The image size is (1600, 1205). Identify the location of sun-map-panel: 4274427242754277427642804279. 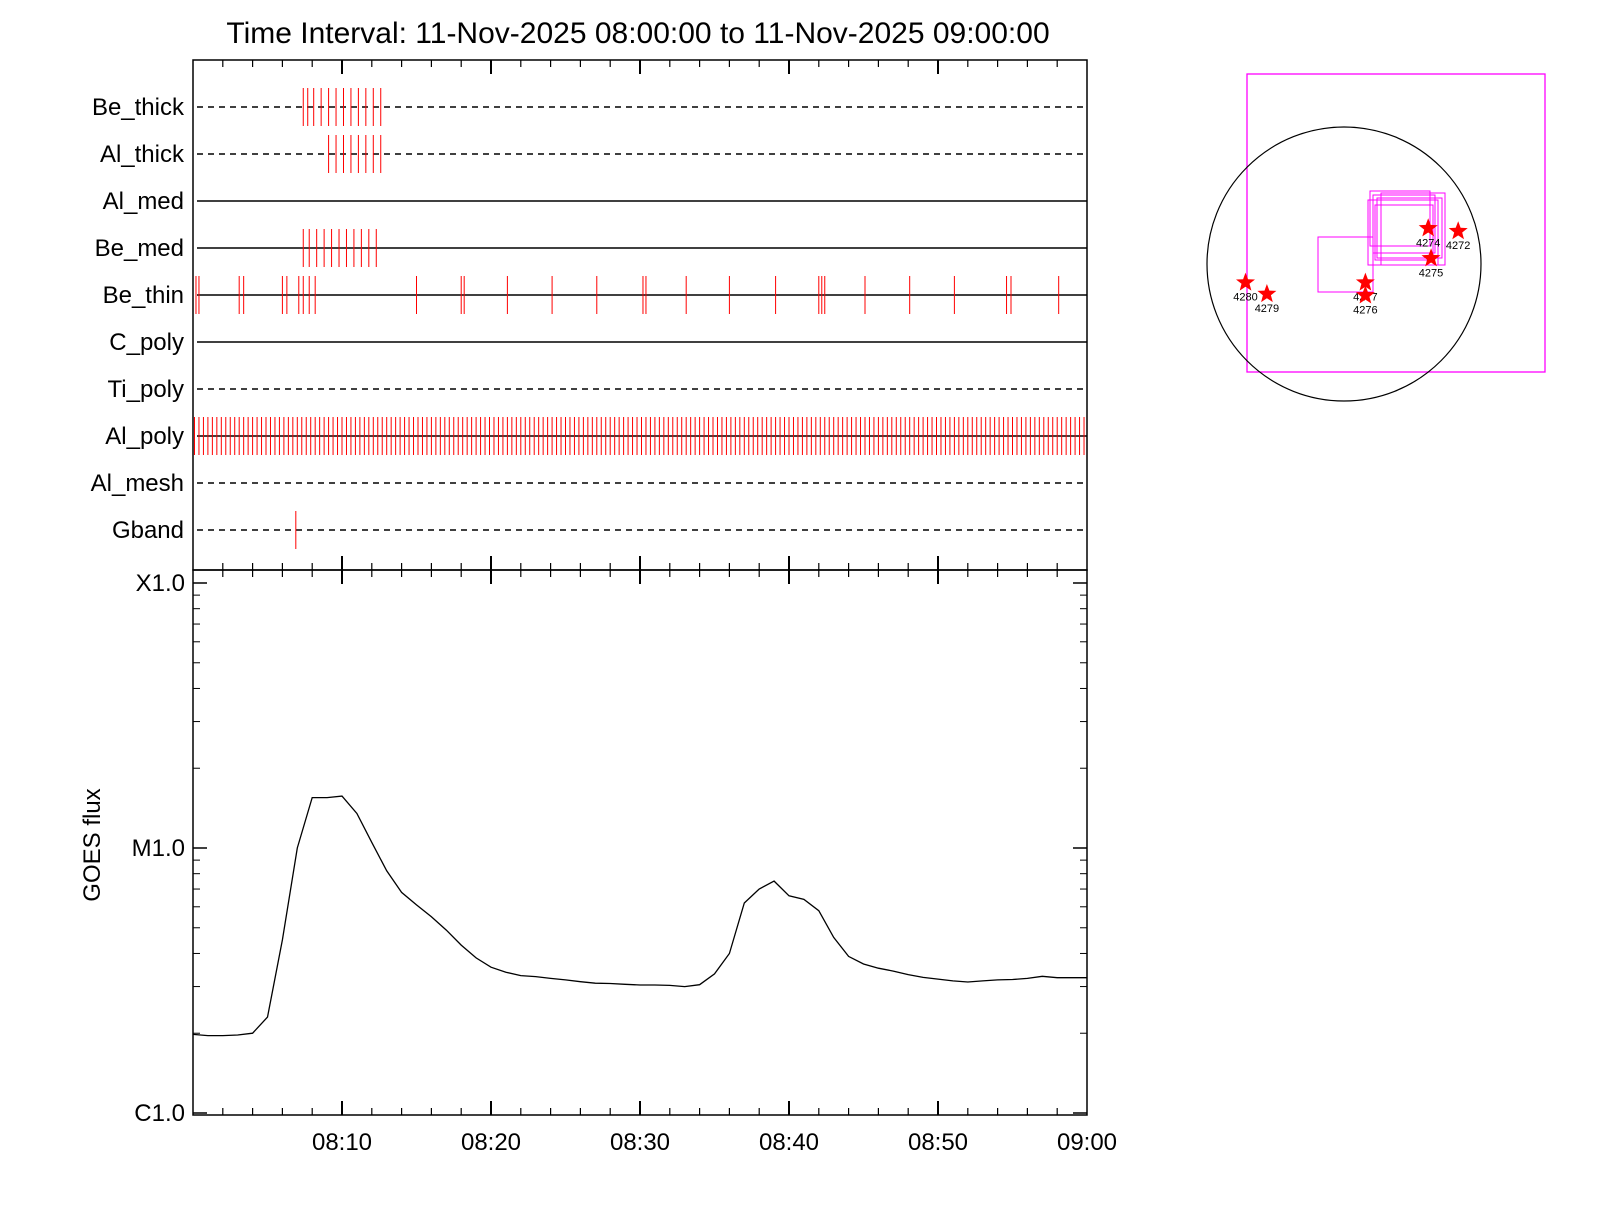
(1376, 237).